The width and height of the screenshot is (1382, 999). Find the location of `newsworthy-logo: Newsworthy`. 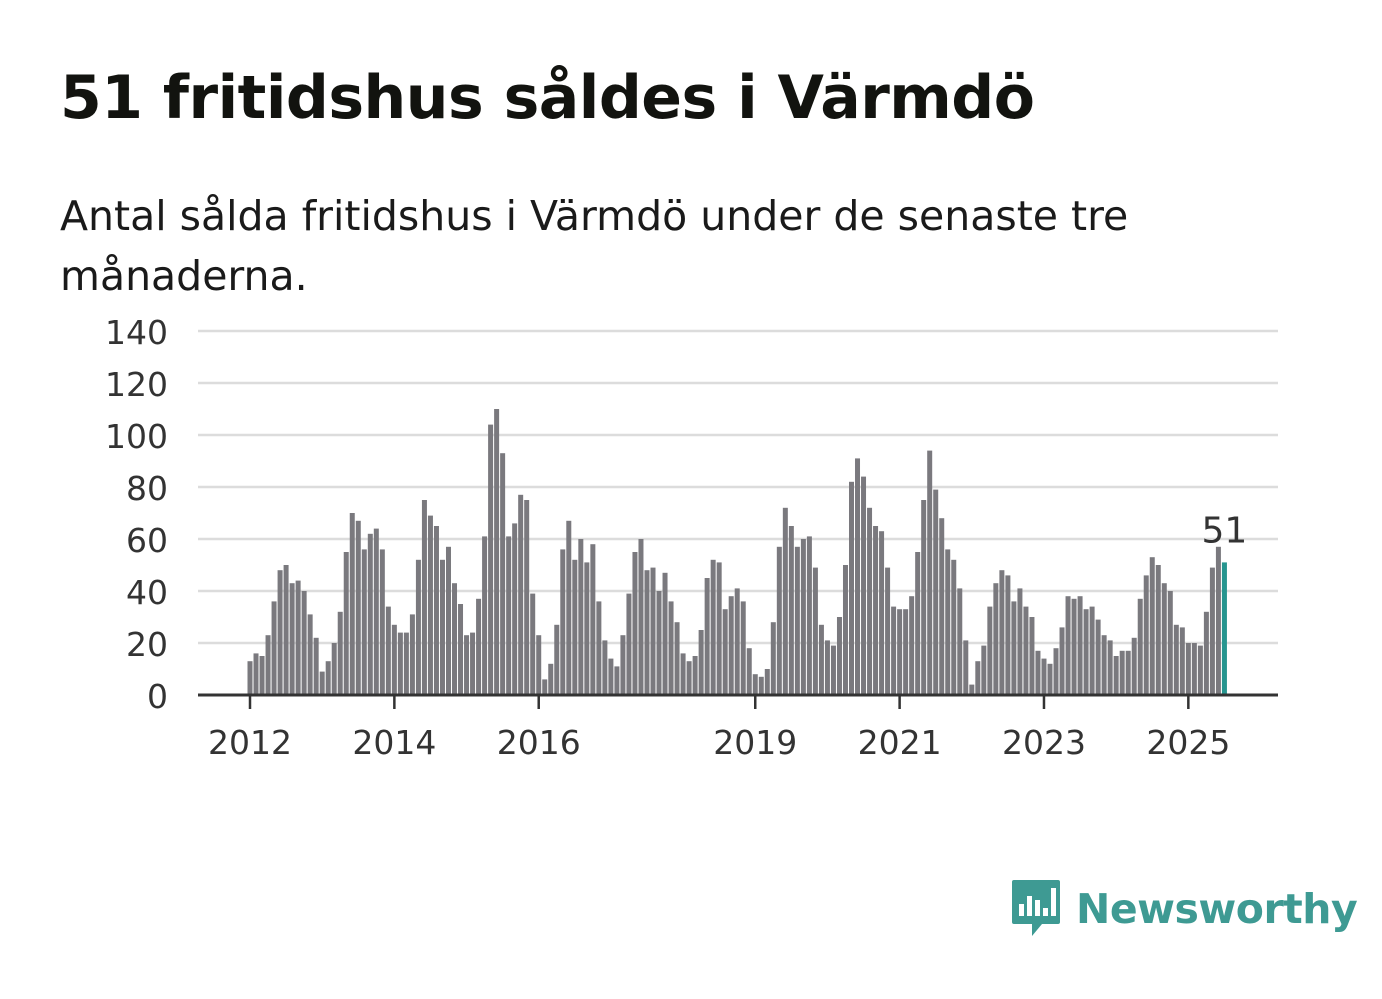

newsworthy-logo: Newsworthy is located at coordinates (1184, 909).